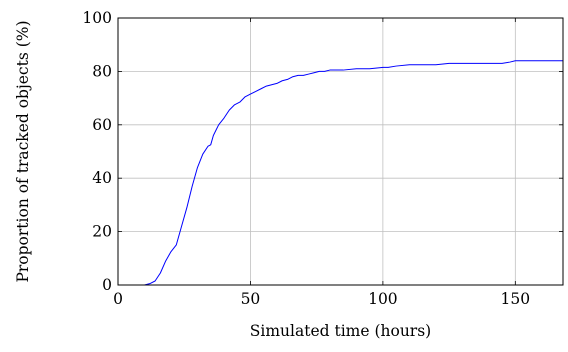  I want to click on y-tick-label: 100, so click(97, 18).